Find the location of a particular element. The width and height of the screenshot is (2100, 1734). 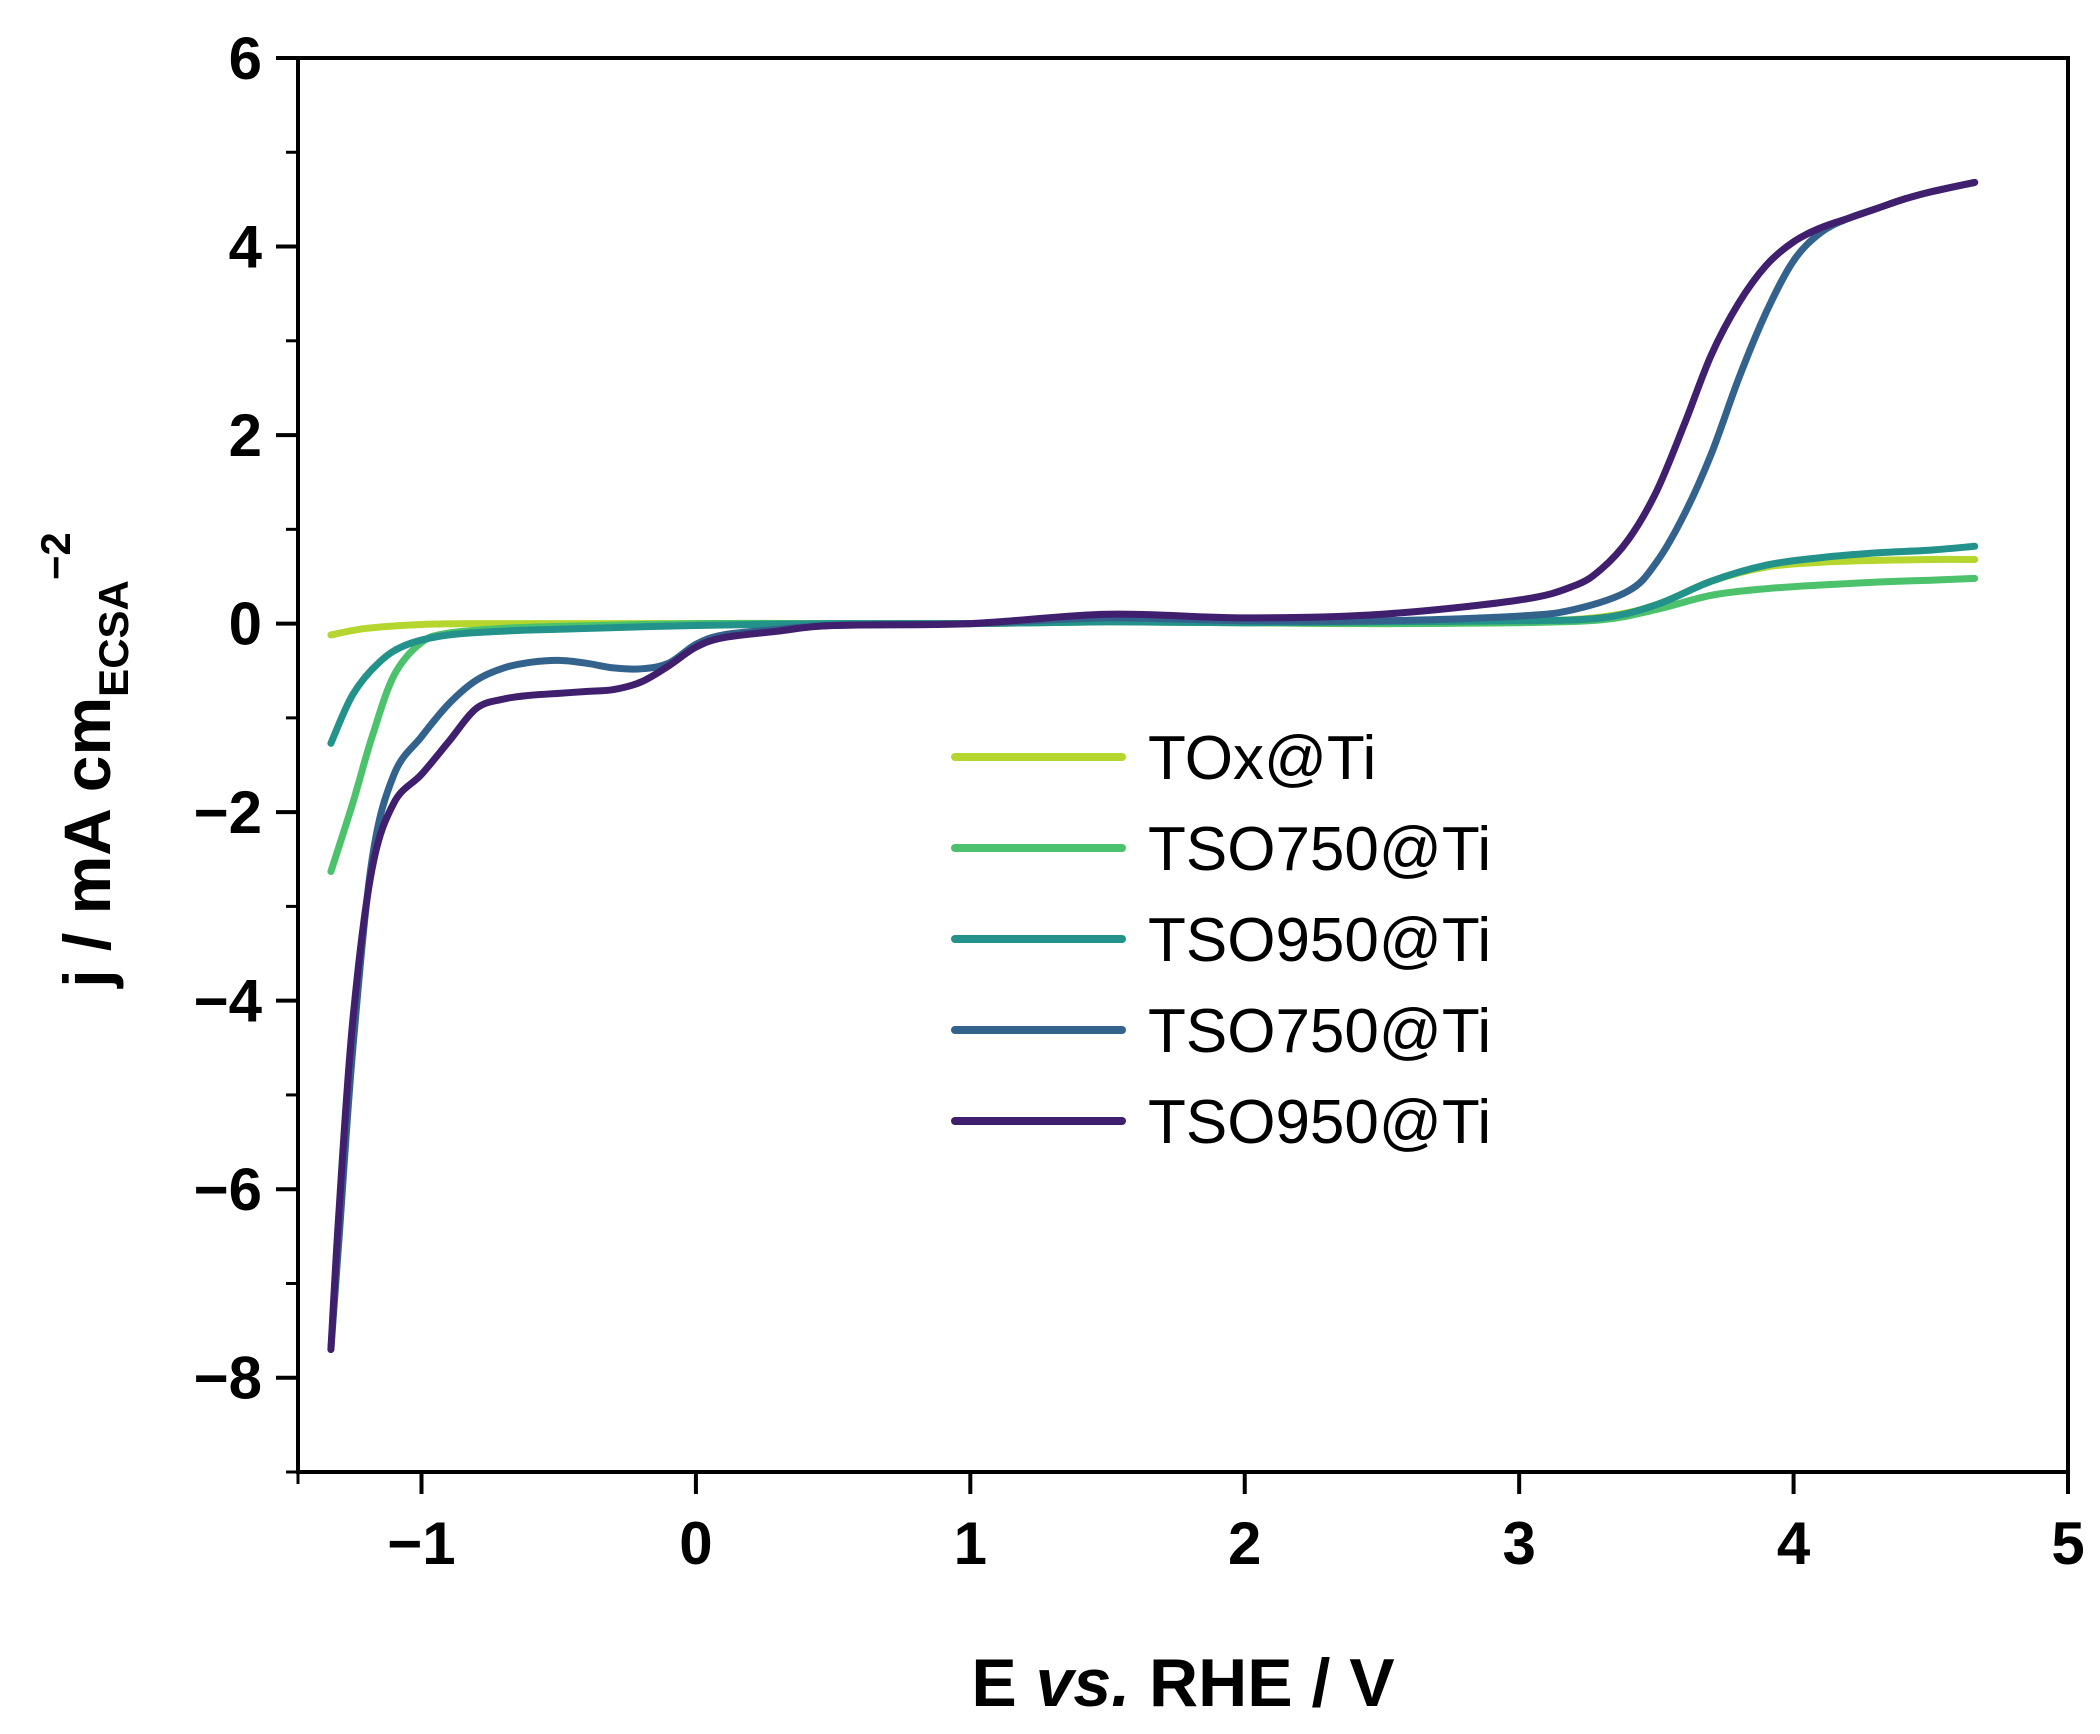

y-axis-title-subscript: ECSA is located at coordinates (113, 638).